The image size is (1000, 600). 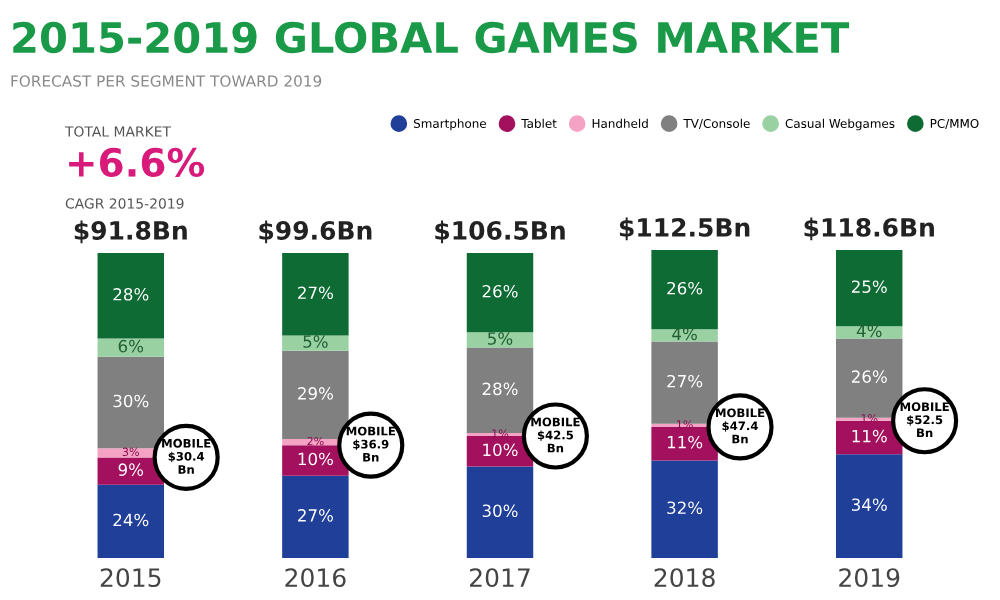 What do you see at coordinates (315, 578) in the screenshot?
I see `x-tick-label: 2016` at bounding box center [315, 578].